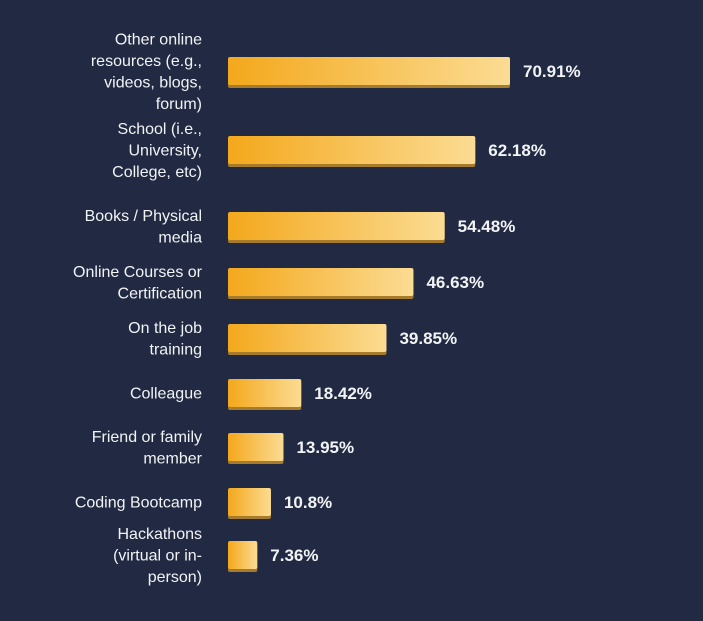  What do you see at coordinates (157, 556) in the screenshot?
I see `category-label: Hackathons (virtual or in-person)` at bounding box center [157, 556].